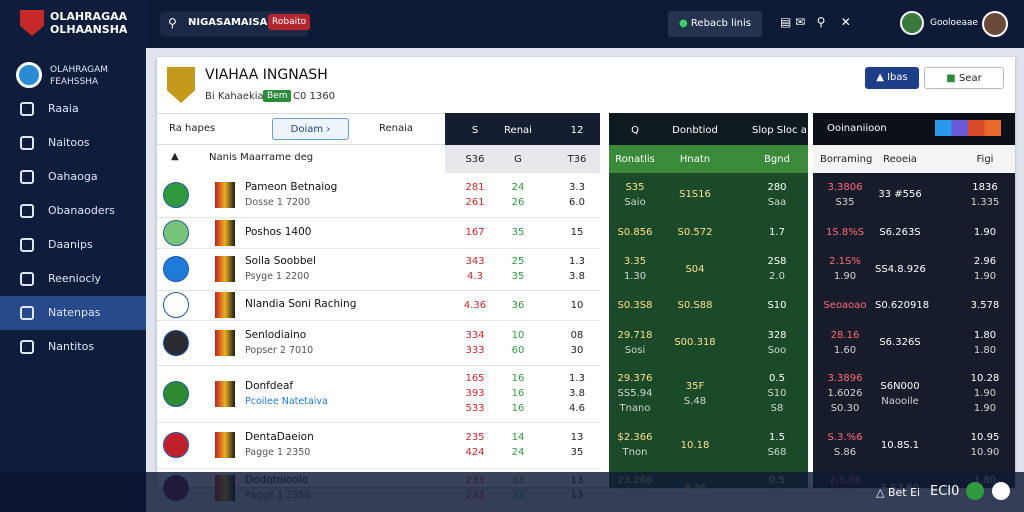 The height and width of the screenshot is (512, 1024). I want to click on cell: 3.578, so click(985, 305).